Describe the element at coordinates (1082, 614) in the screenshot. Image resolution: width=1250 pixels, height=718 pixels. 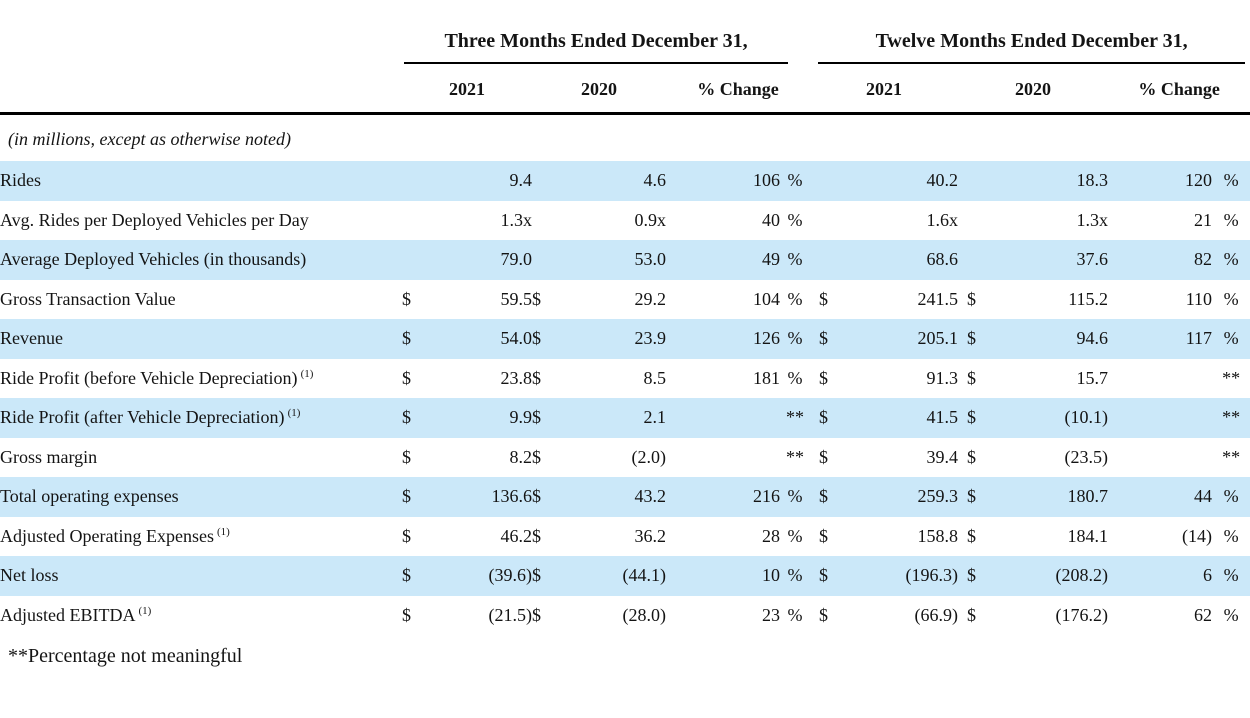
I see `value-12mo-2020: (176.2)` at that location.